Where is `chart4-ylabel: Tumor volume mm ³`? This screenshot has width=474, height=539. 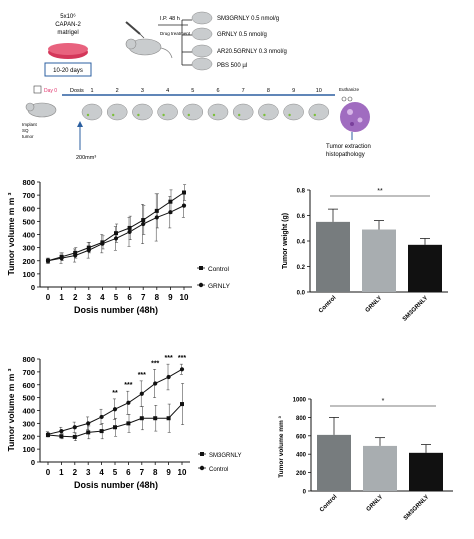
chart4-ylabel: Tumor volume mm ³ is located at coordinates (281, 446).